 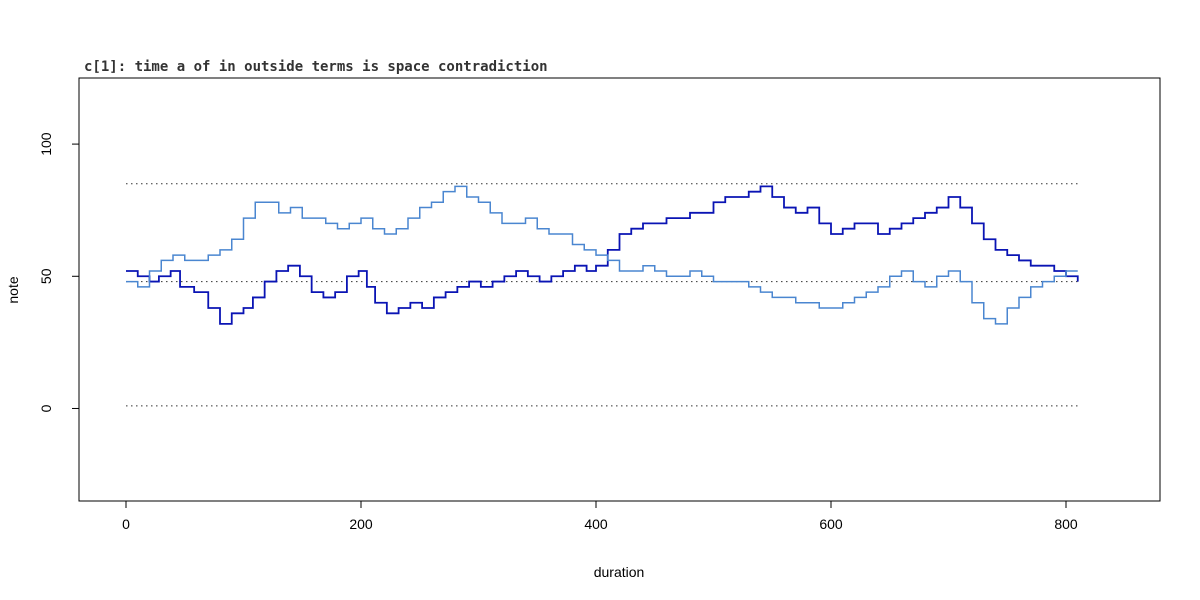 What do you see at coordinates (46, 276) in the screenshot?
I see `y-tick-label: 50` at bounding box center [46, 276].